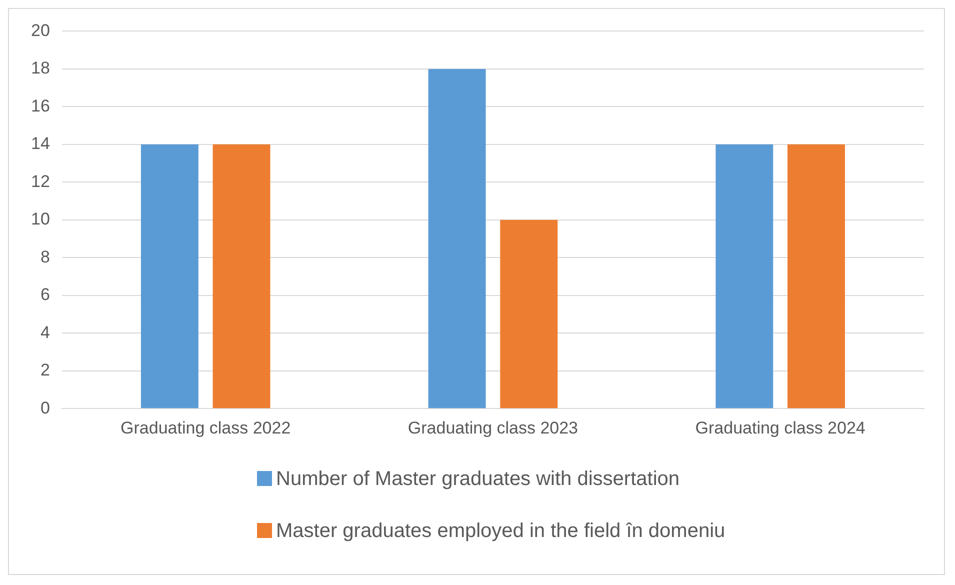  What do you see at coordinates (45, 408) in the screenshot?
I see `y-tick-label: 0` at bounding box center [45, 408].